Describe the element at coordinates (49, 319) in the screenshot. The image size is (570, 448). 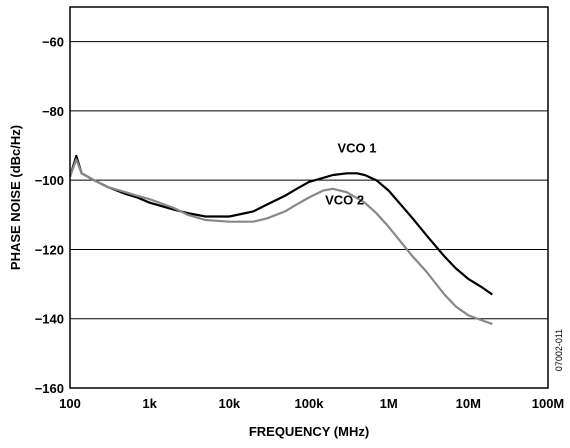
I see `y-tick-label: −140` at that location.